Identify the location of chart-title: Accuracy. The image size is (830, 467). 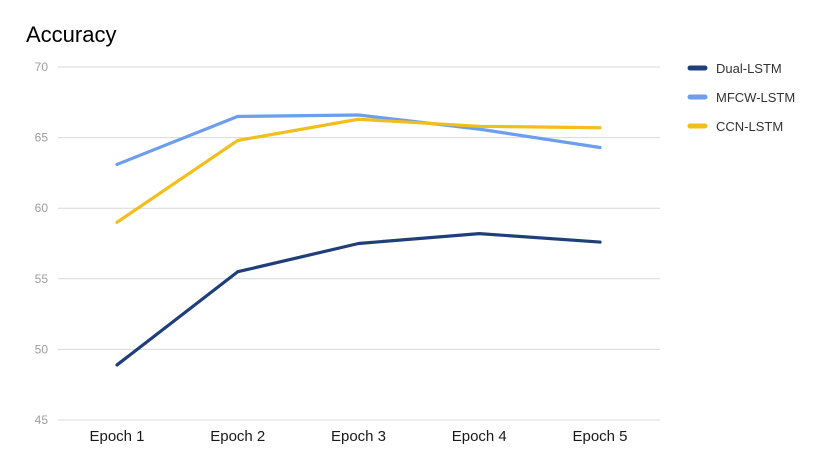
(71, 34).